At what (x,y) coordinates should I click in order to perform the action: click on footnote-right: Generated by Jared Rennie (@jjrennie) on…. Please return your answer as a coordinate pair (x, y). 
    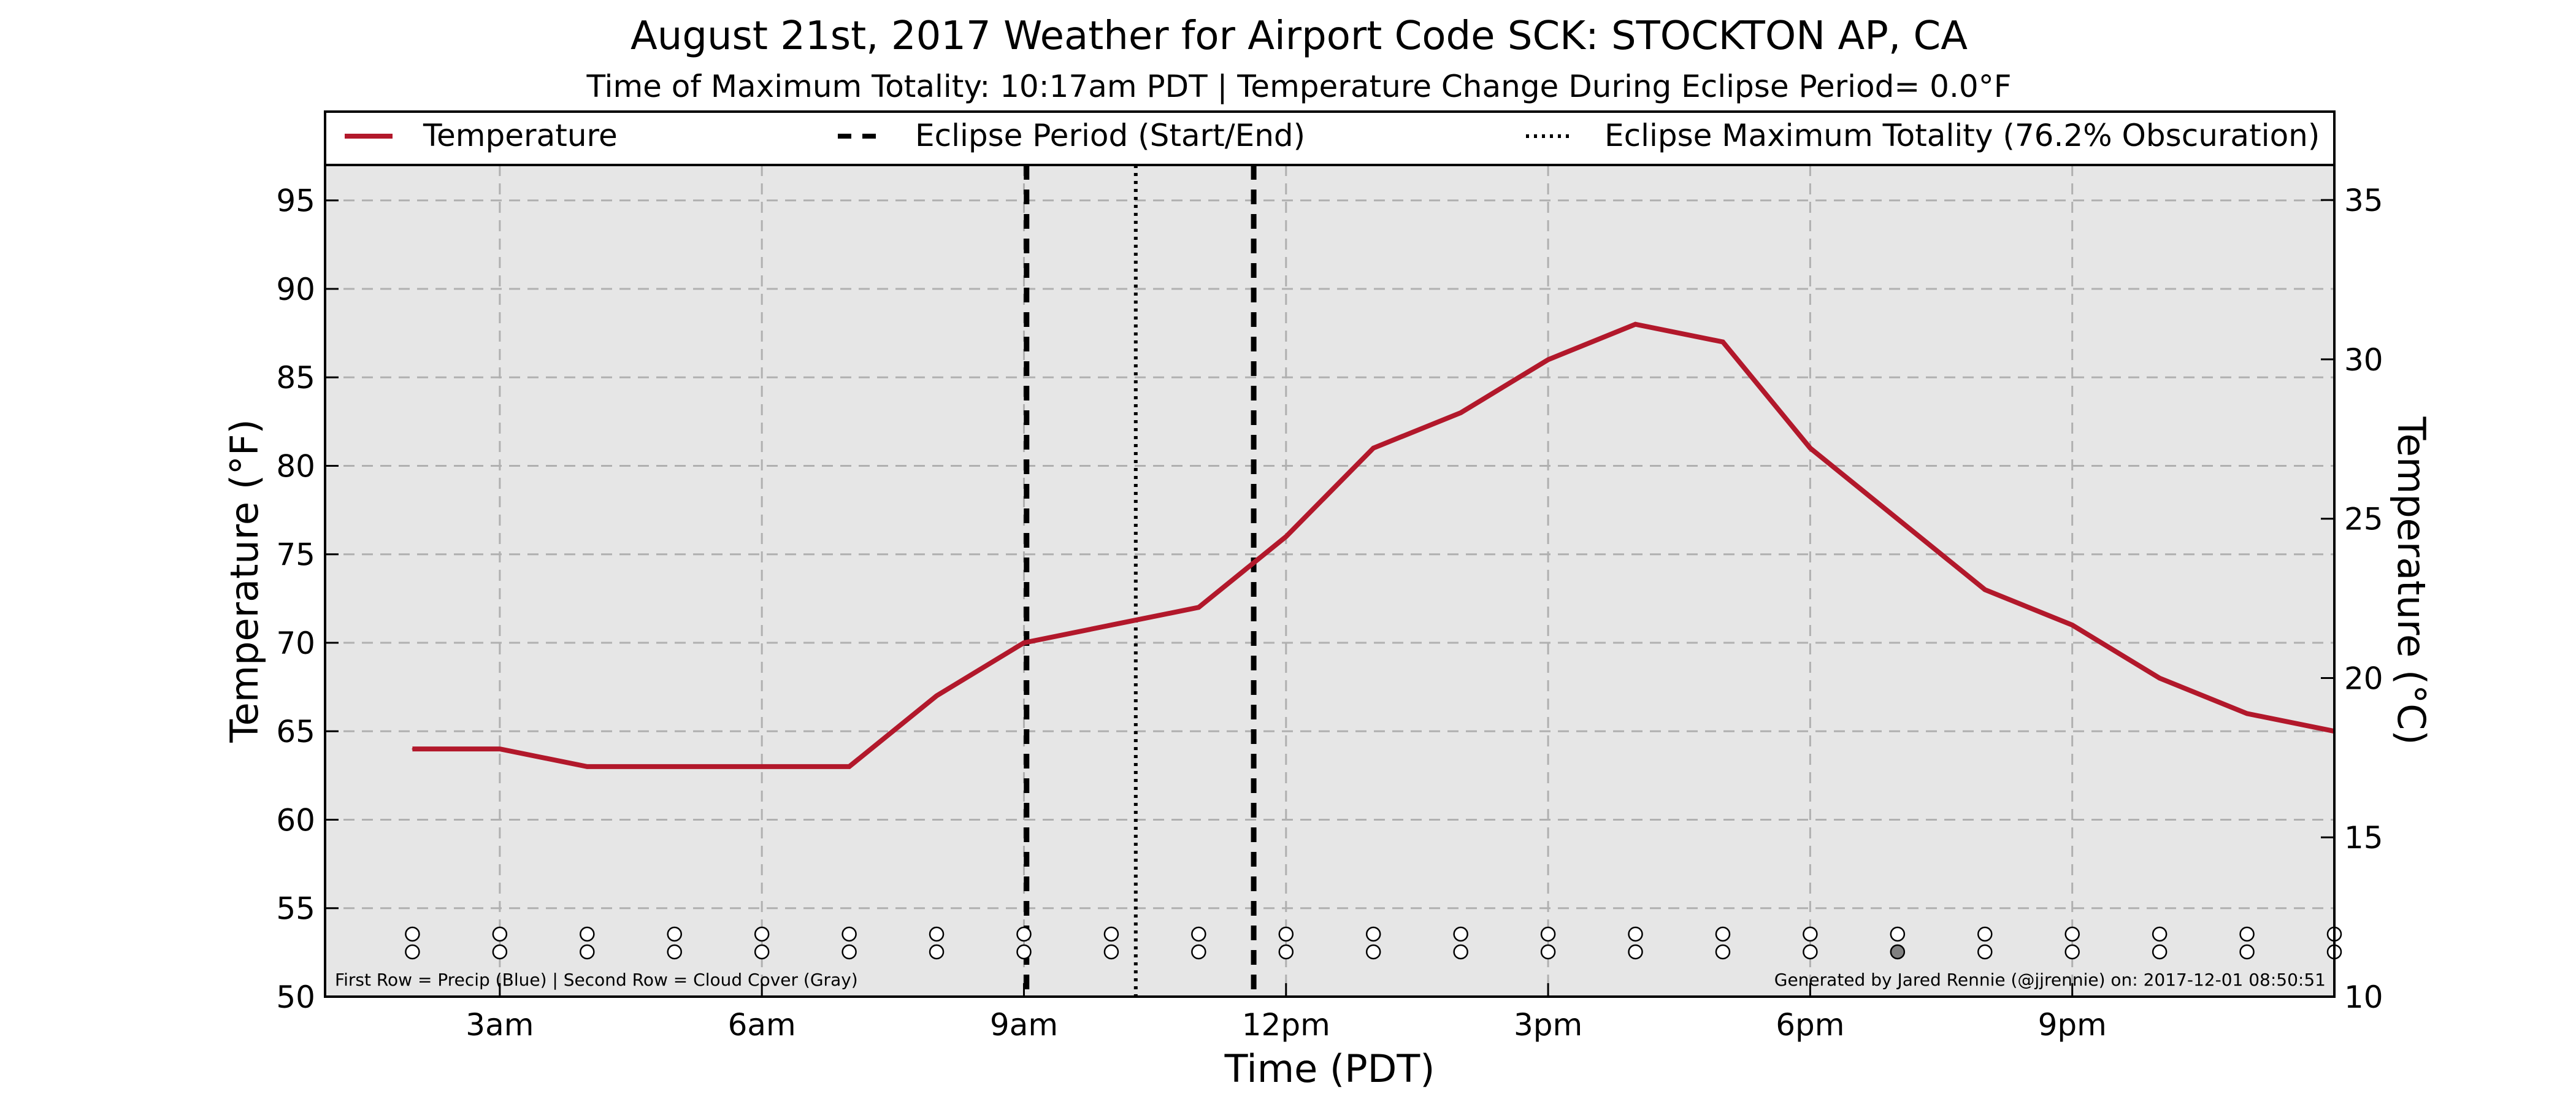
    Looking at the image, I should click on (2050, 980).